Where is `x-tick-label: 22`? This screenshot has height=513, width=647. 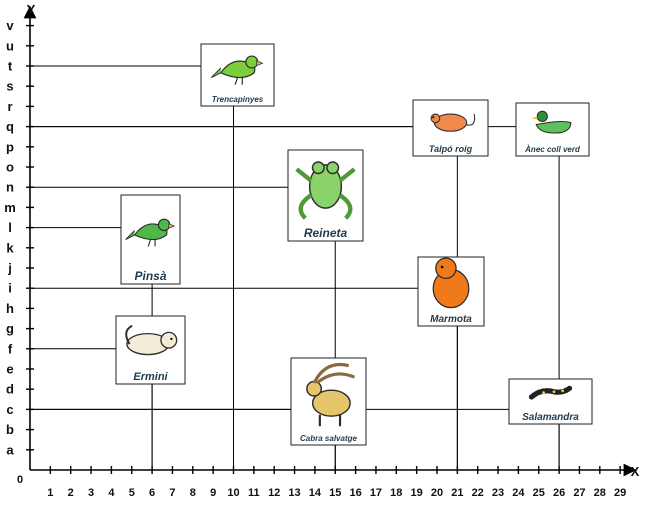 x-tick-label: 22 is located at coordinates (478, 493).